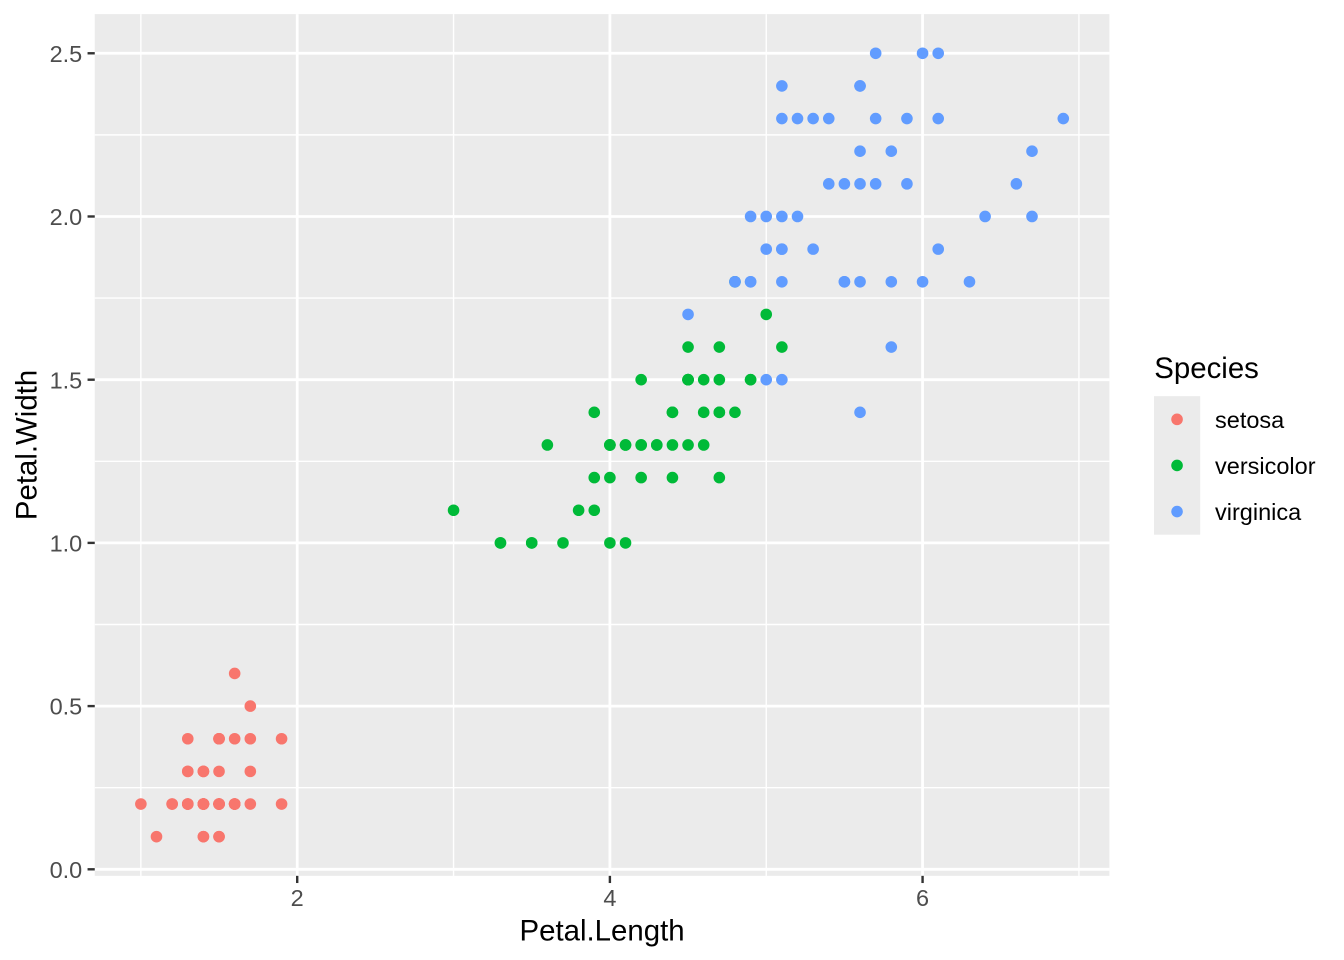 Image resolution: width=1344 pixels, height=960 pixels. I want to click on legend-entry-virginica: virginica, so click(1228, 511).